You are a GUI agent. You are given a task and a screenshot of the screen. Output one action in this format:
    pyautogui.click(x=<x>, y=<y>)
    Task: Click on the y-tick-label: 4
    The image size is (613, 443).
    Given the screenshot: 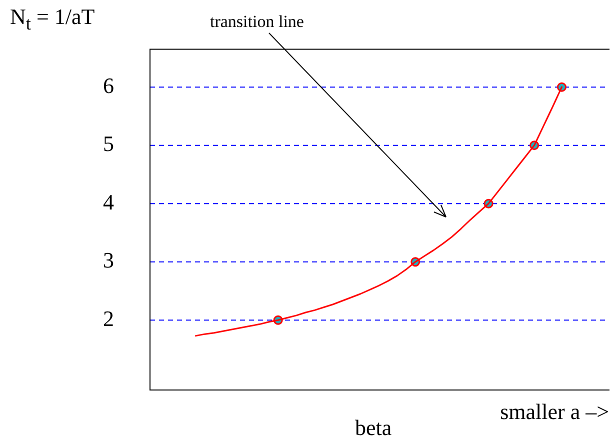 What is the action you would take?
    pyautogui.click(x=108, y=201)
    